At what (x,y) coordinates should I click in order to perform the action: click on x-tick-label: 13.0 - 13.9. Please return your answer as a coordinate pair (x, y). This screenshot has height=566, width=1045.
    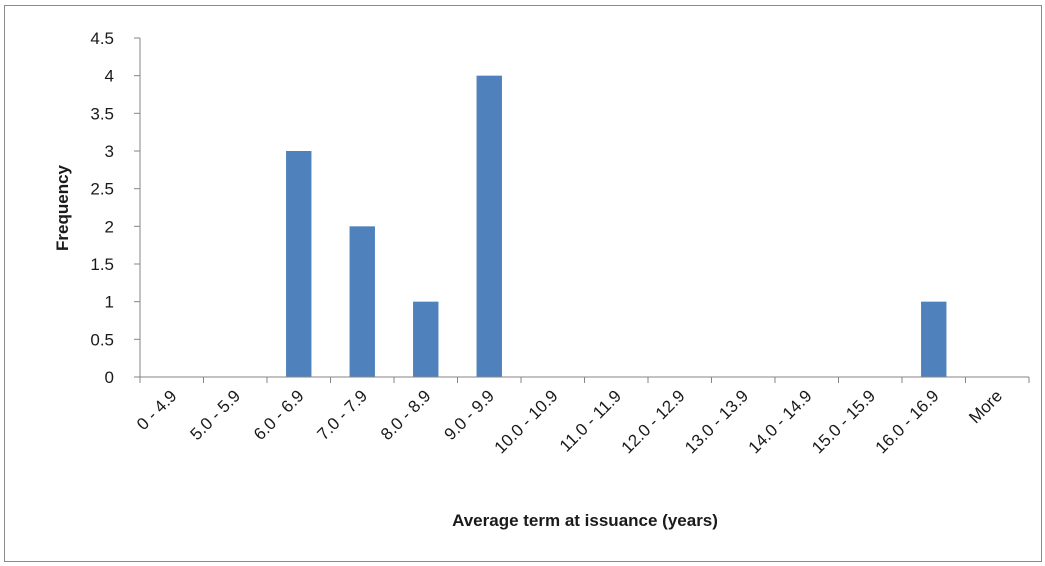
    Looking at the image, I should click on (716, 421).